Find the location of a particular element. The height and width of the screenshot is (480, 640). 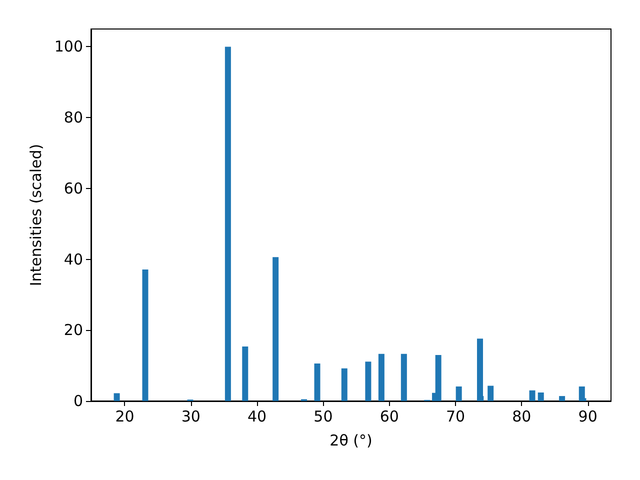

x-tick-label: 40 is located at coordinates (257, 417).